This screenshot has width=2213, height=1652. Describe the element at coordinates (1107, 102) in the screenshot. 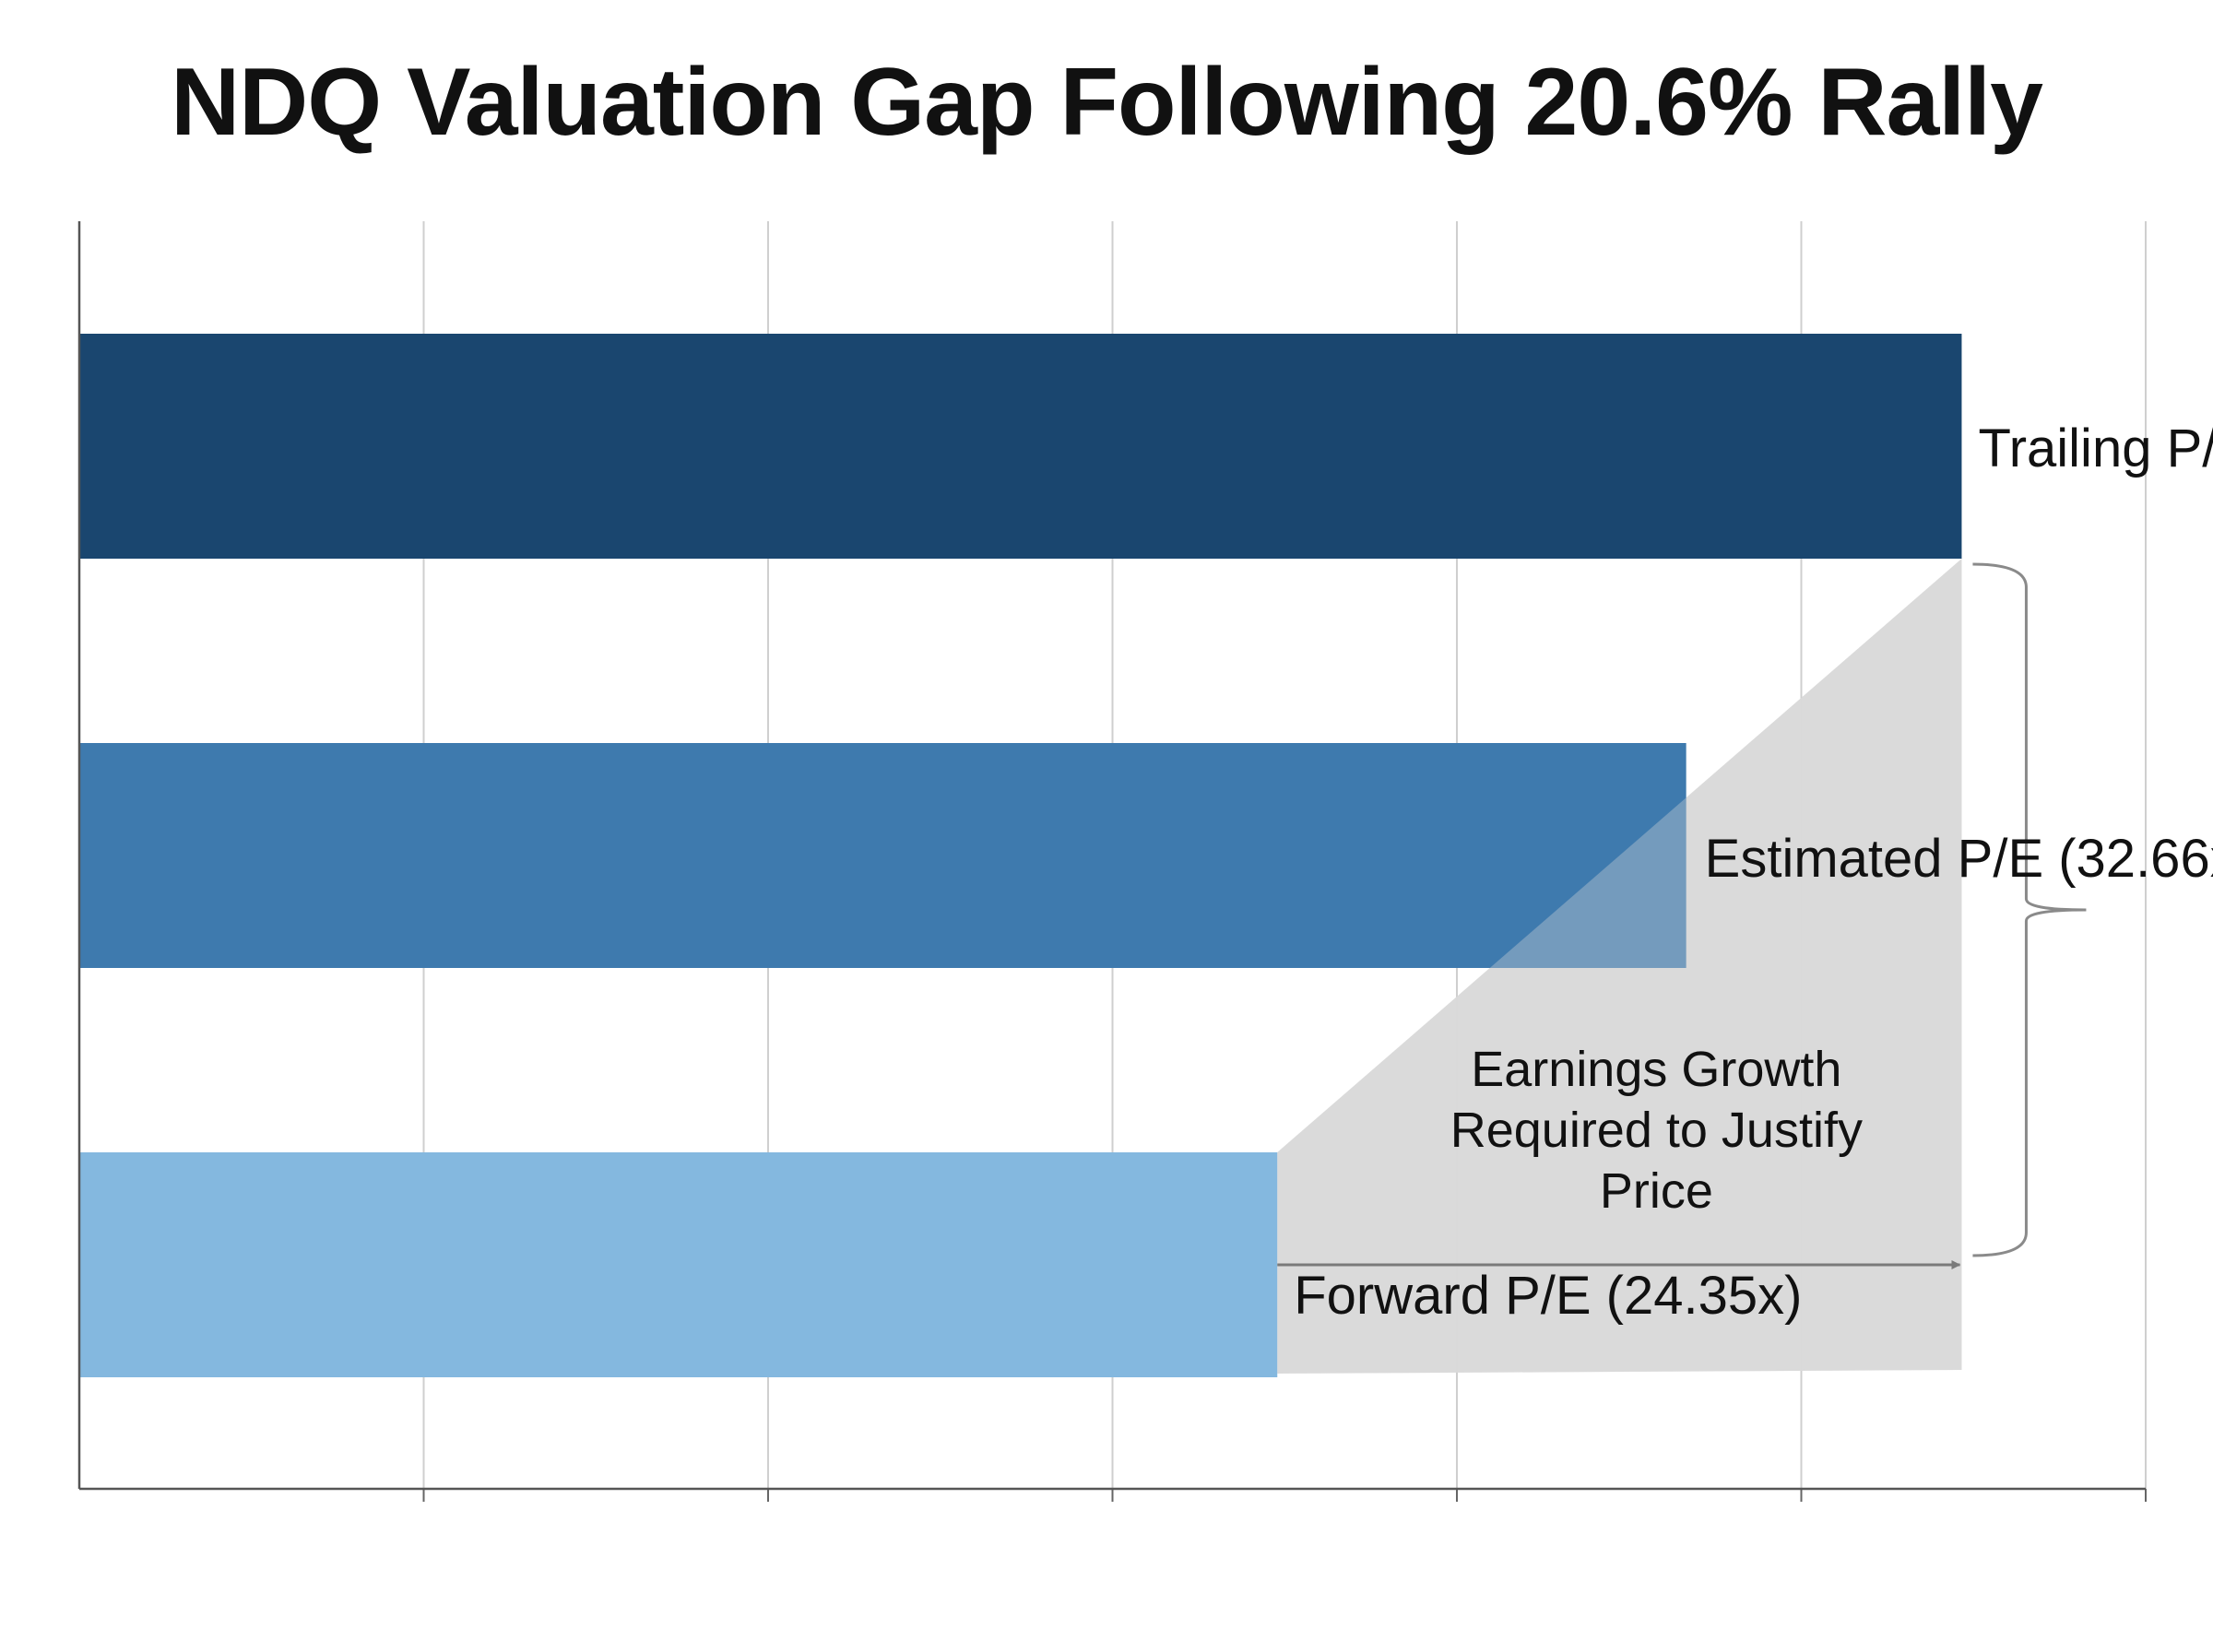

I see `chart-title: NDQ Valuation Gap Following 20.6% Rally` at that location.